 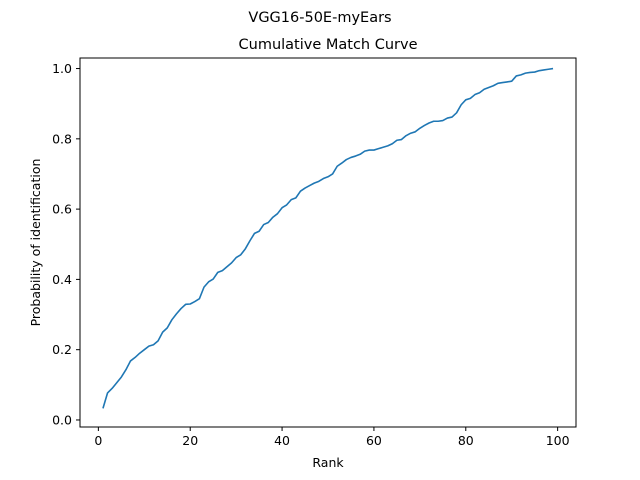 What do you see at coordinates (328, 462) in the screenshot?
I see `x-axis-label: Rank` at bounding box center [328, 462].